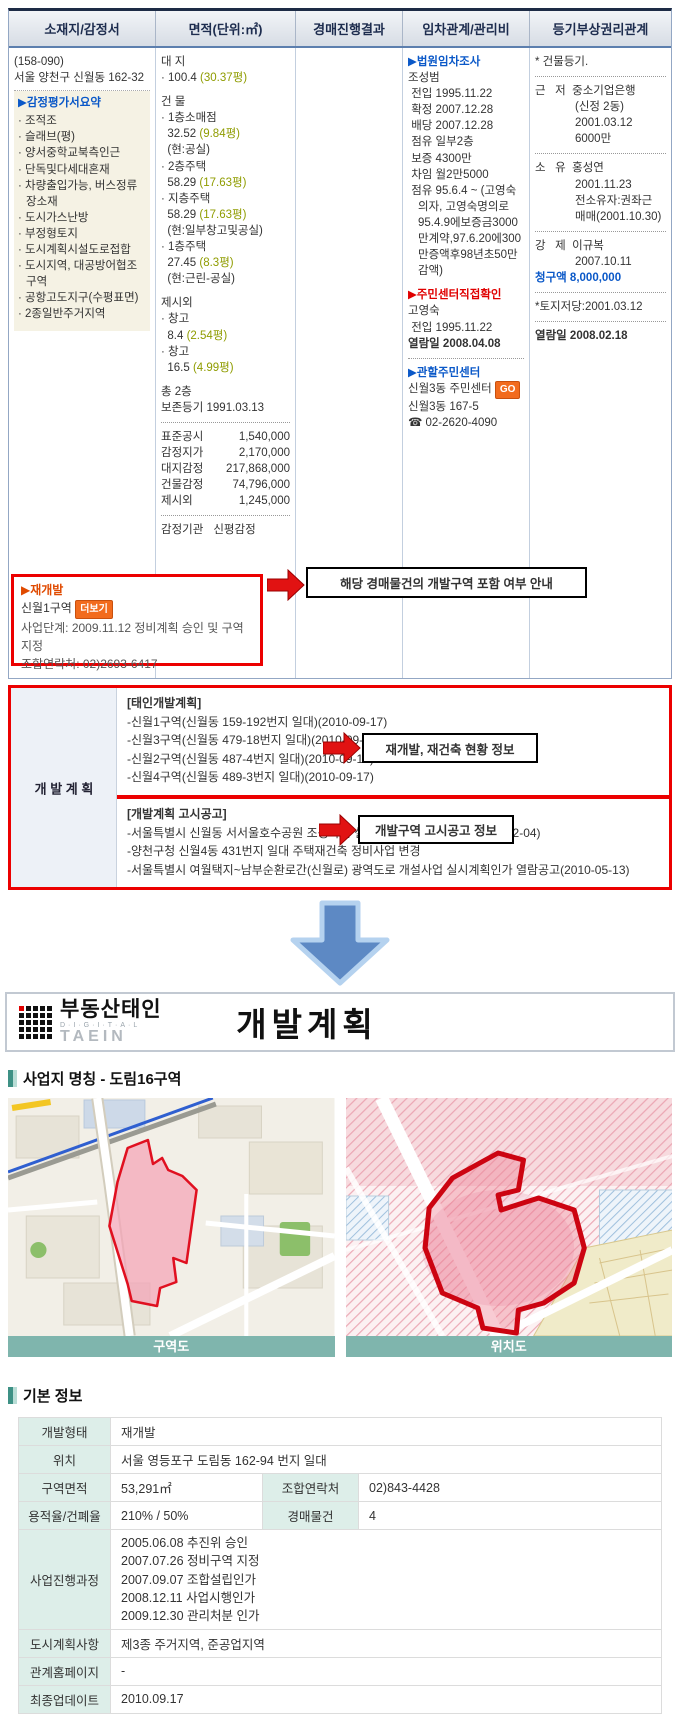 This screenshot has width=680, height=1714. Describe the element at coordinates (510, 1516) in the screenshot. I see `info-value: 4` at that location.